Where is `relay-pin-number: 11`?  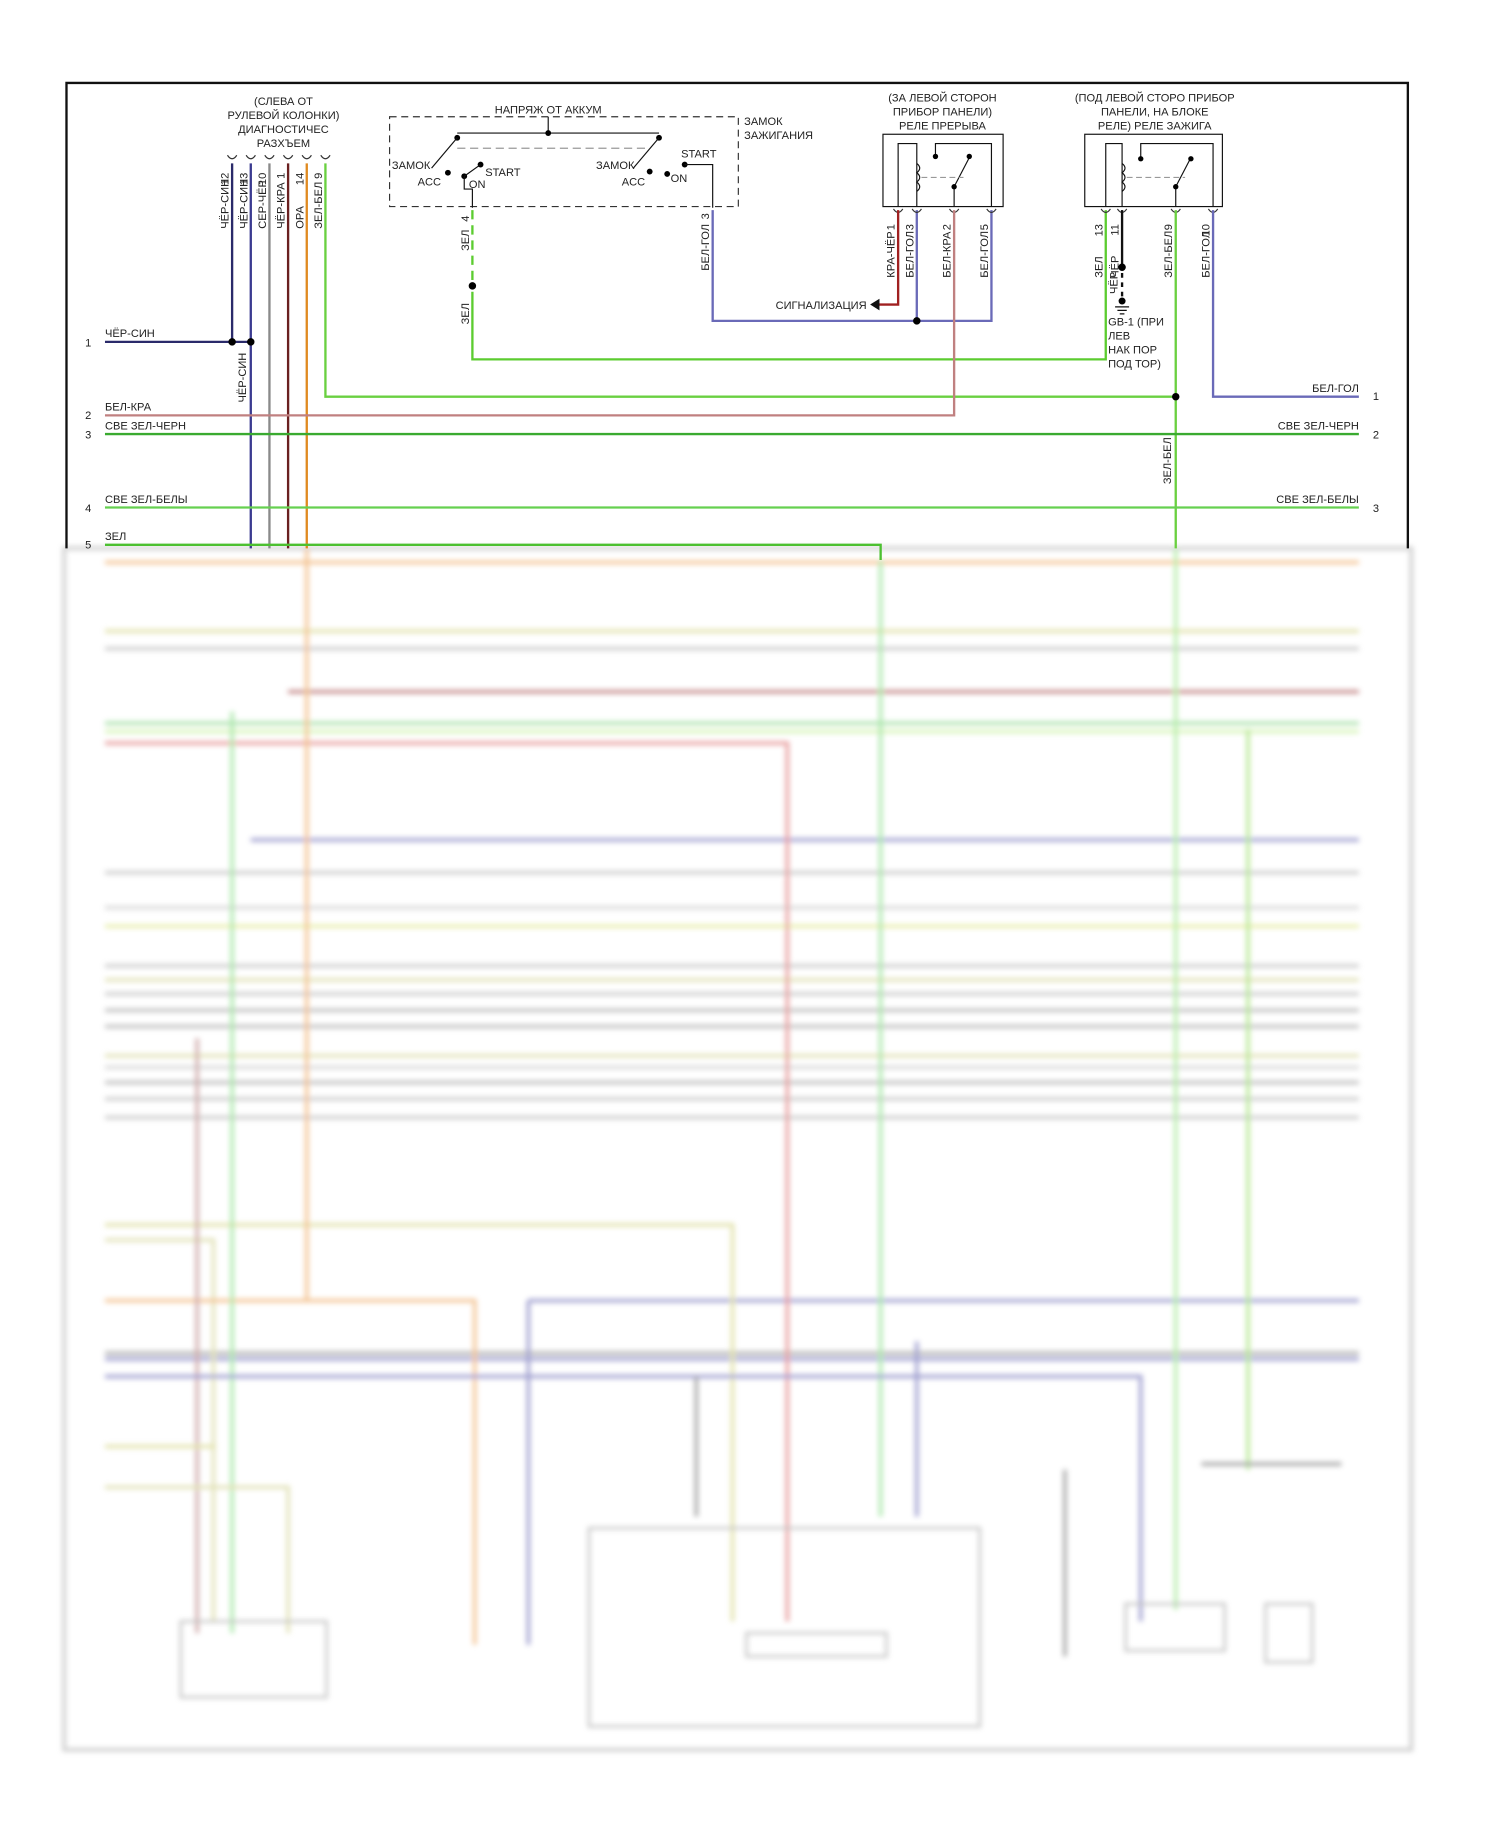 relay-pin-number: 11 is located at coordinates (1116, 229).